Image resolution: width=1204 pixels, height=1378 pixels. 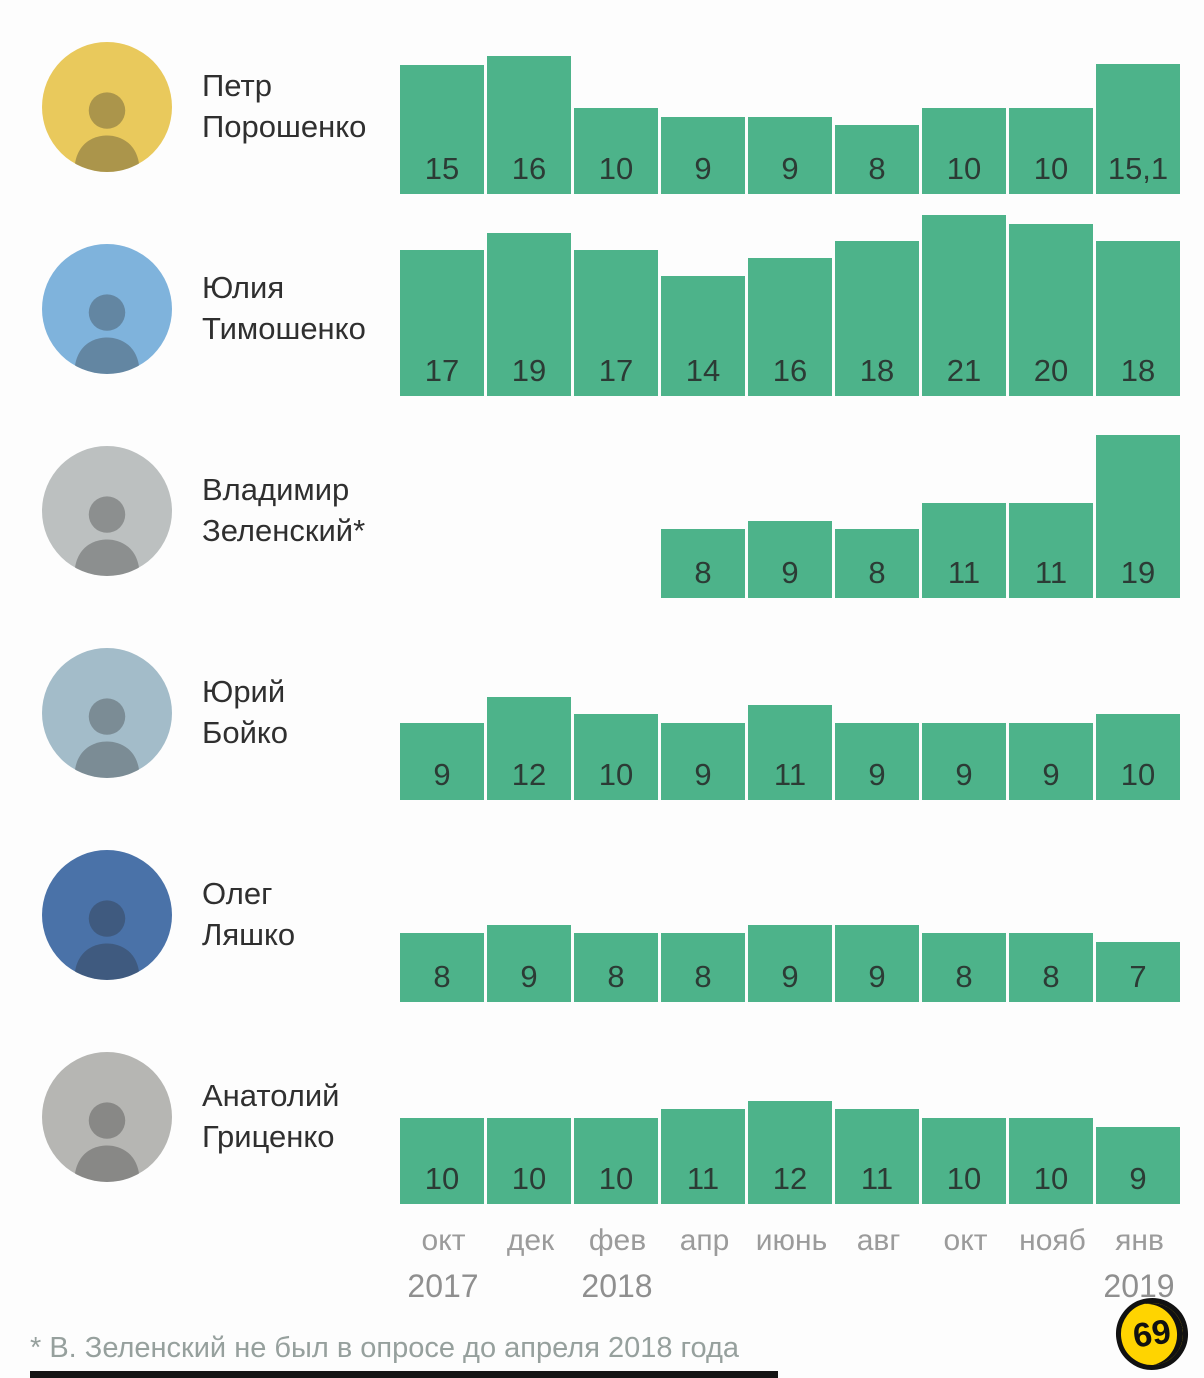 What do you see at coordinates (529, 125) in the screenshot?
I see `bar: 16` at bounding box center [529, 125].